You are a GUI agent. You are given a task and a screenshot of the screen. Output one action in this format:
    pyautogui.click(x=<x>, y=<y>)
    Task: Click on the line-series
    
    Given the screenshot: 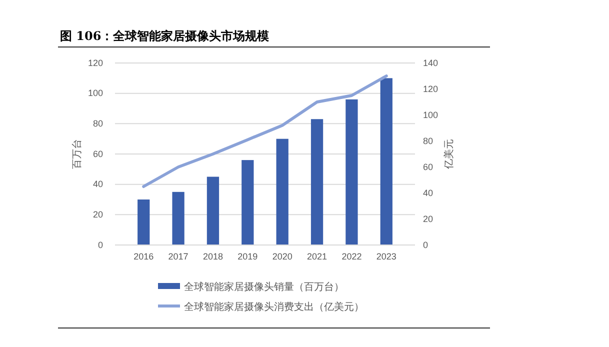 What is the action you would take?
    pyautogui.click(x=265, y=131)
    